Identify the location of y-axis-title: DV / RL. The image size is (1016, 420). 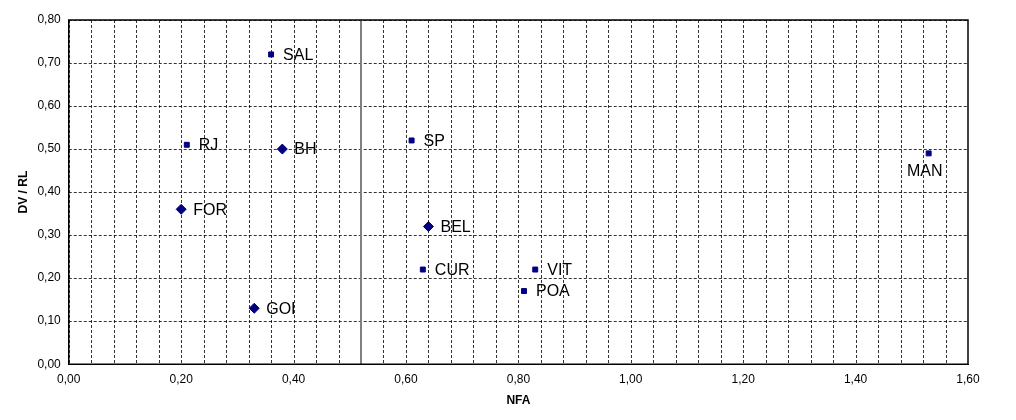
(22, 192).